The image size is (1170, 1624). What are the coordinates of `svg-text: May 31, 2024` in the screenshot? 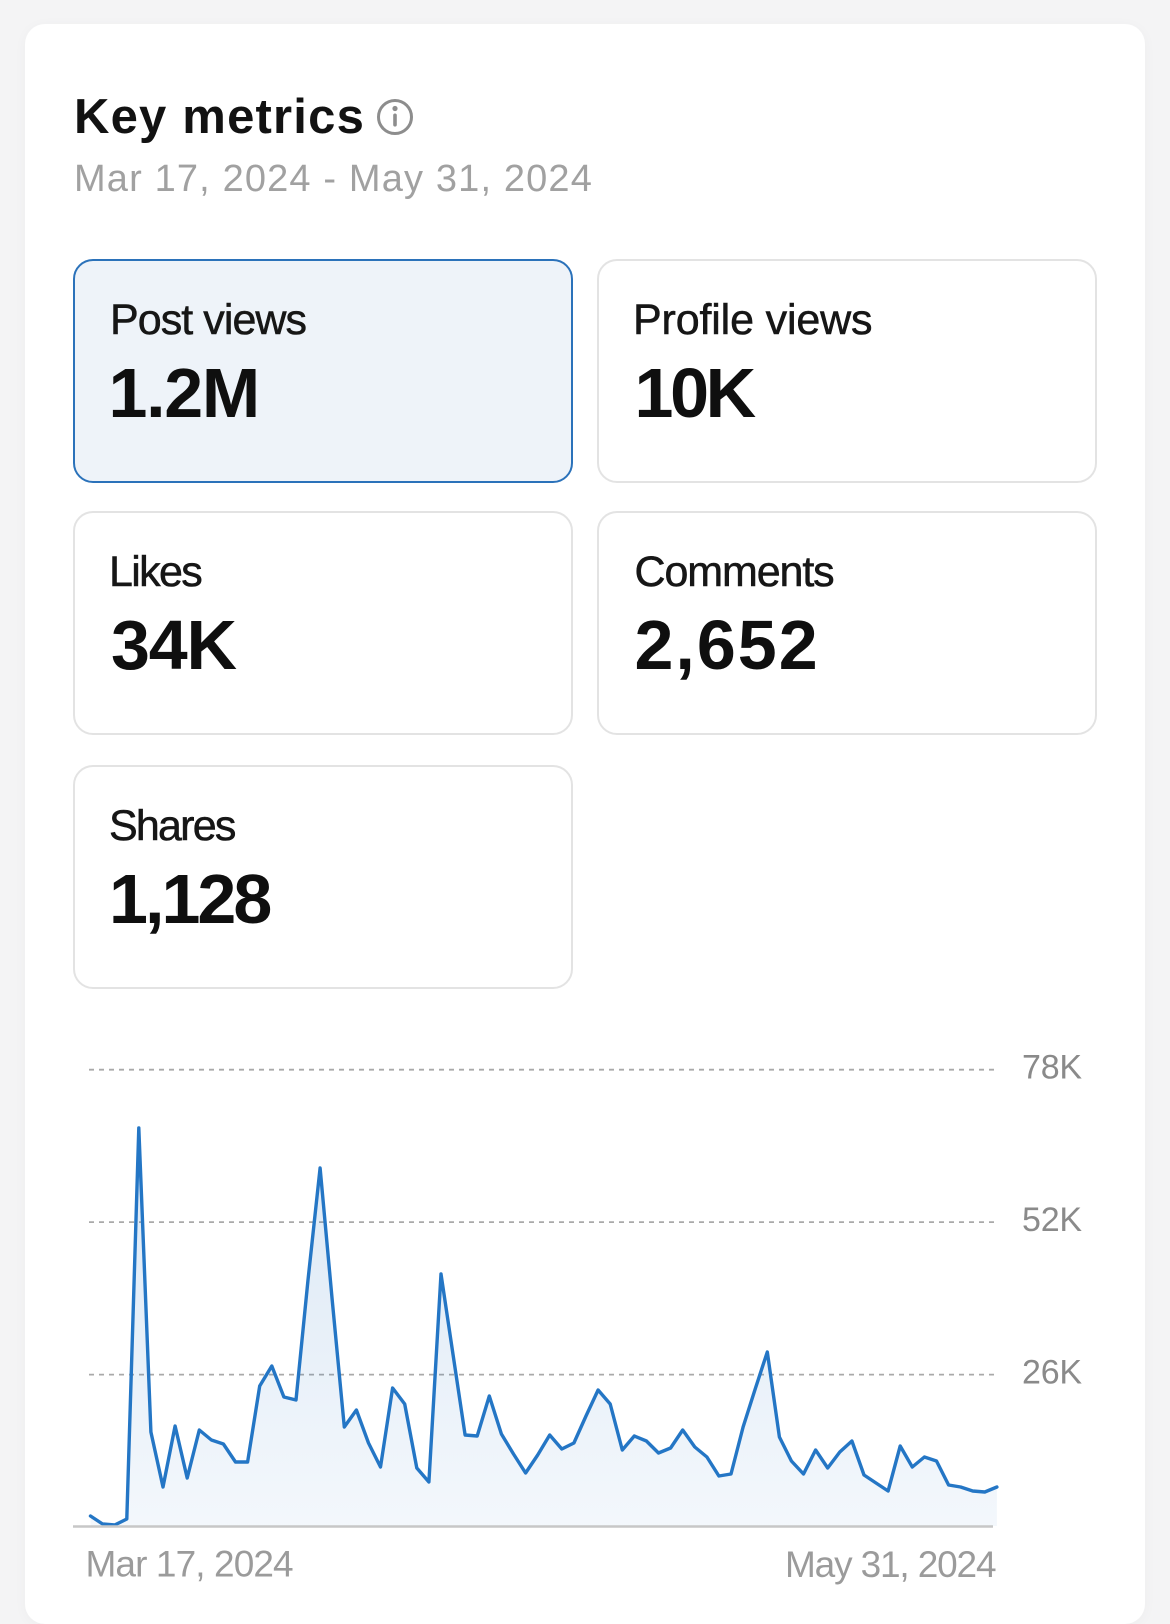 It's located at (890, 1564).